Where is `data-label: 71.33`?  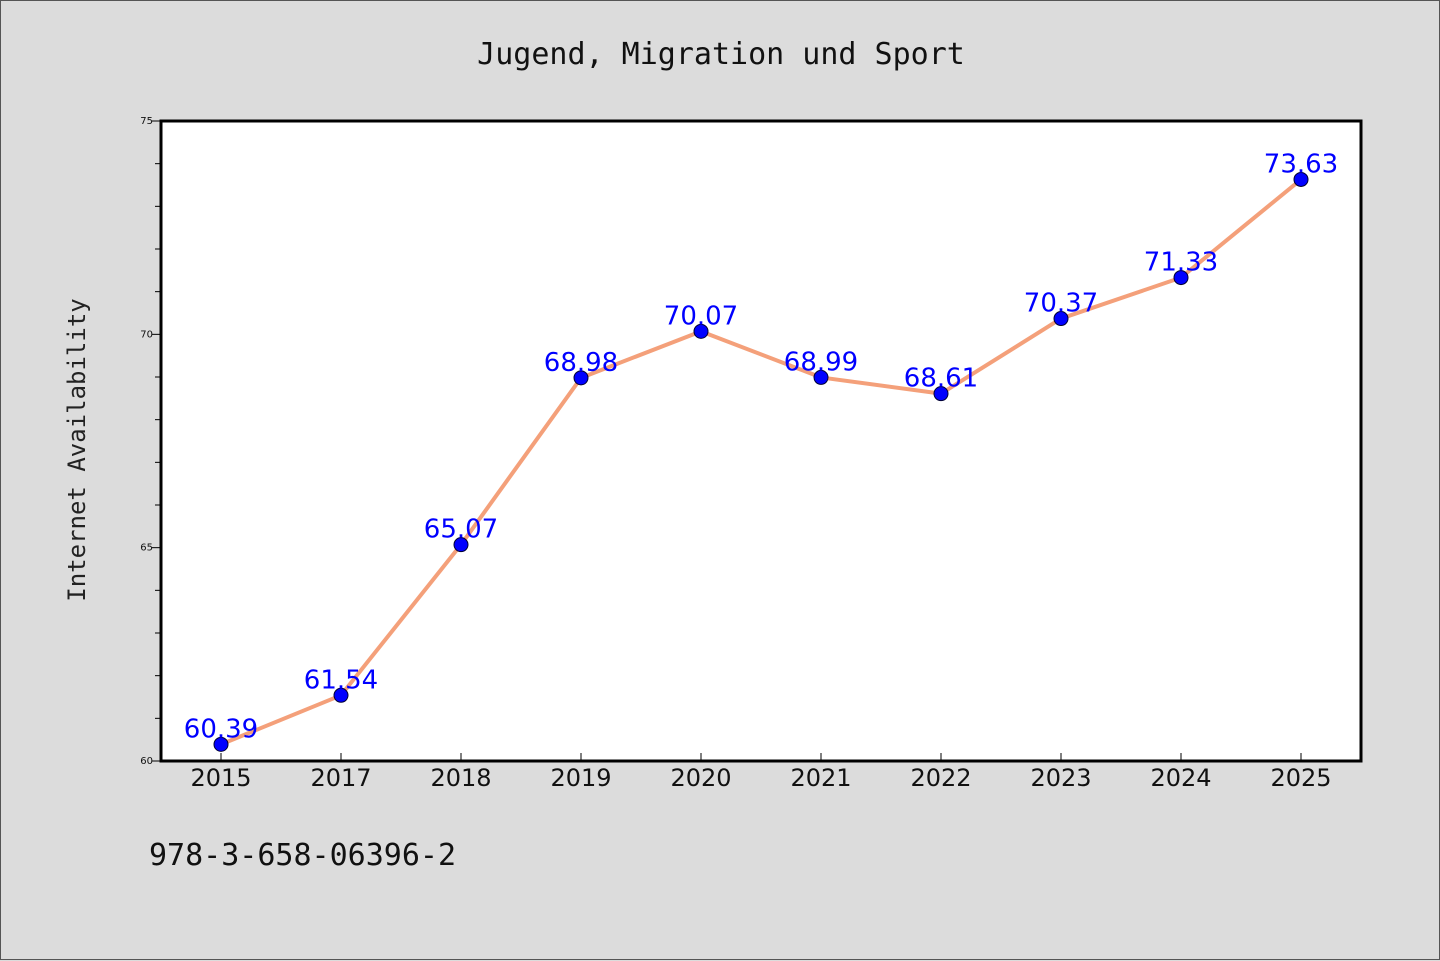
data-label: 71.33 is located at coordinates (1181, 263).